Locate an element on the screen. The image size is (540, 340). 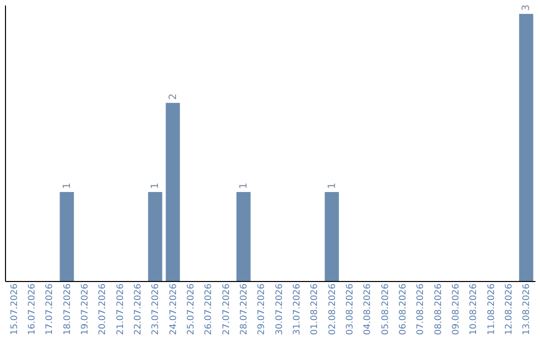
x-tick-label: 08.08.2026 is located at coordinates (439, 309).